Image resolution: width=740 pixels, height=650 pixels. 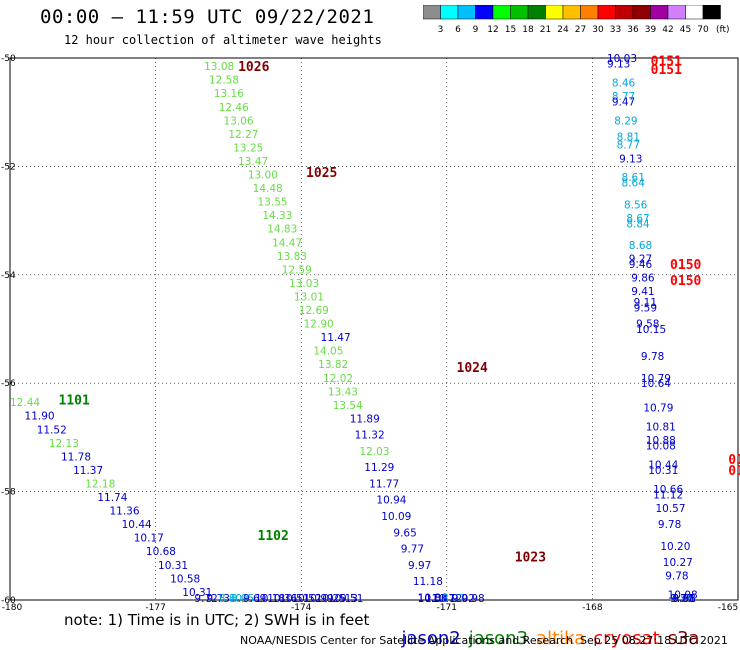 What do you see at coordinates (668, 495) in the screenshot?
I see `wave-height-point: 11.12` at bounding box center [668, 495].